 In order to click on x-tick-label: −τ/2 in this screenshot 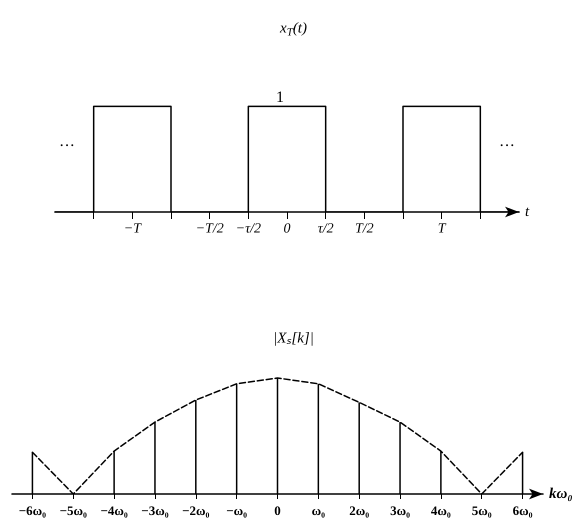, I will do `click(249, 229)`.